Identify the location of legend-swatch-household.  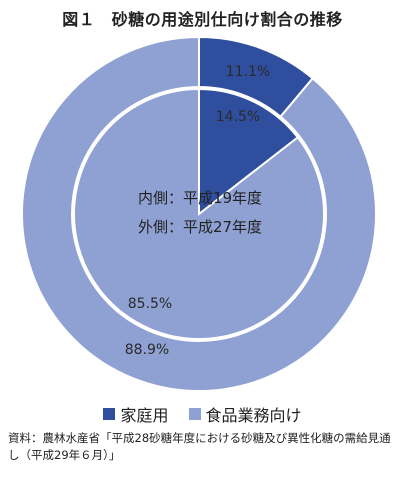
(109, 414).